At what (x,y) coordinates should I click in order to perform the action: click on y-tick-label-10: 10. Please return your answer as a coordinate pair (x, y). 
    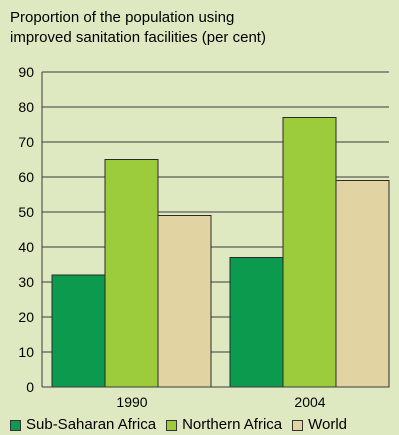
    Looking at the image, I should click on (26, 352).